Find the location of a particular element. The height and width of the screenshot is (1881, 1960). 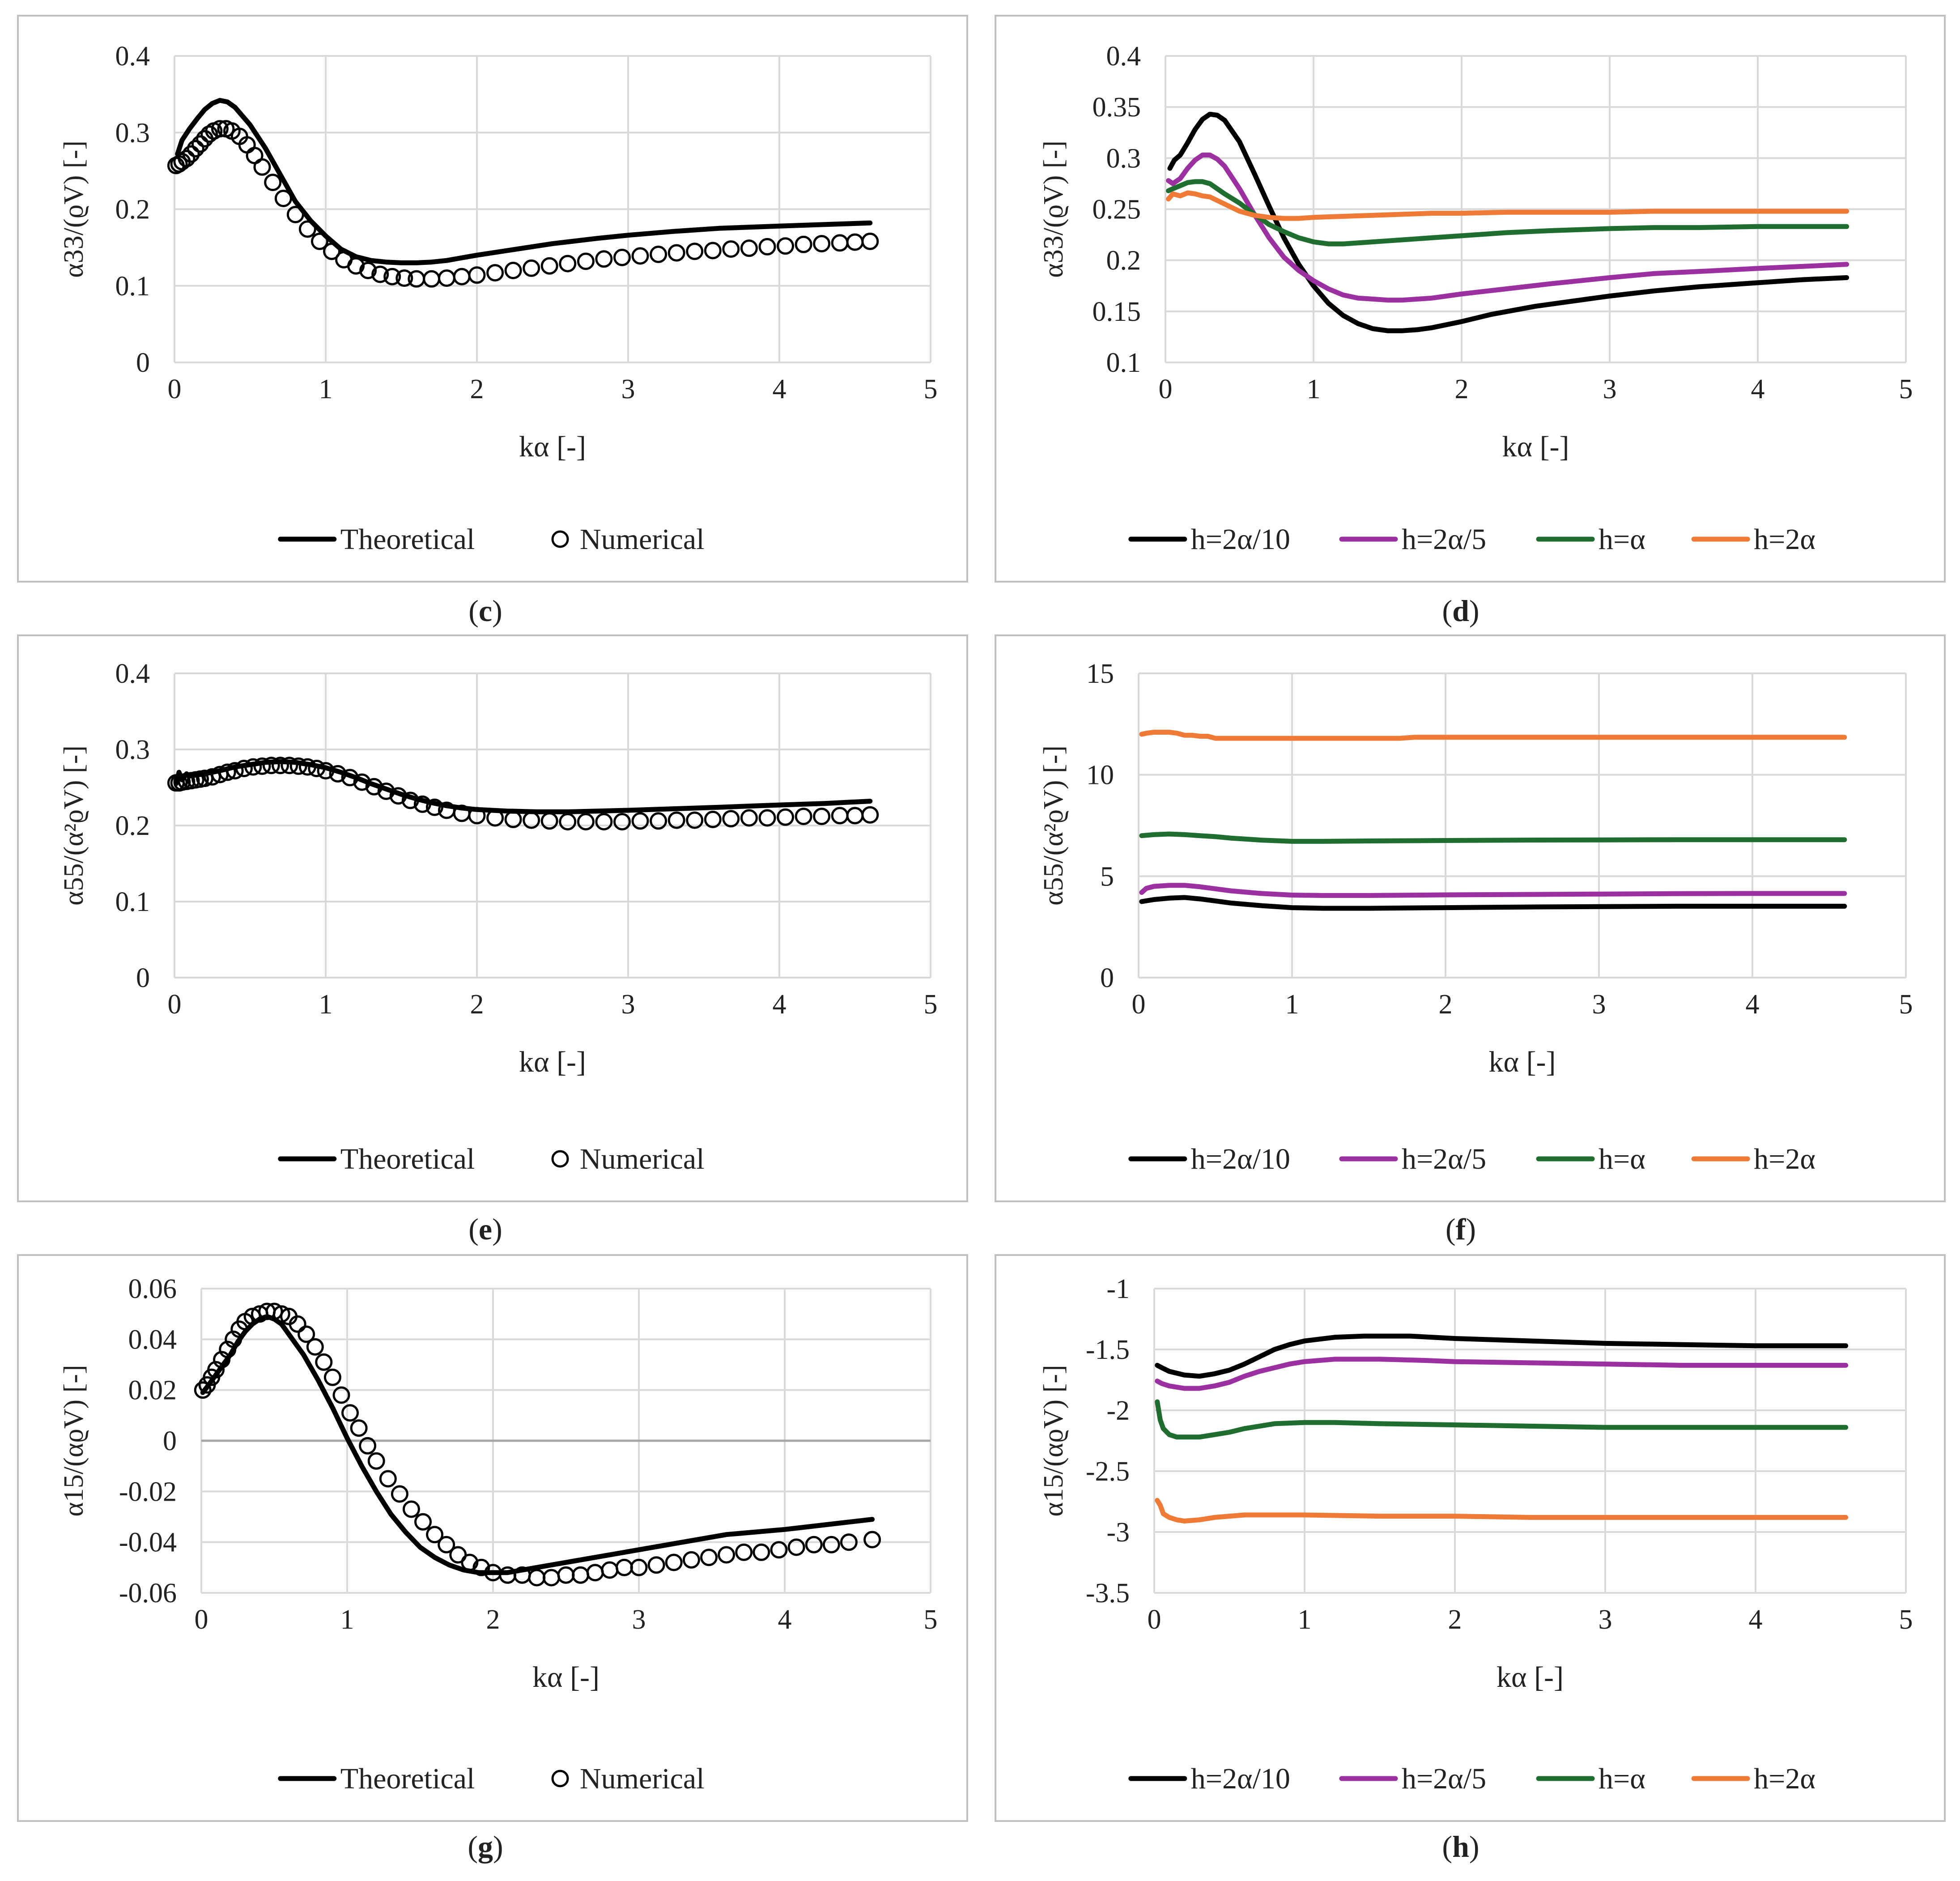

y-tick-label: -3 is located at coordinates (1118, 1532).